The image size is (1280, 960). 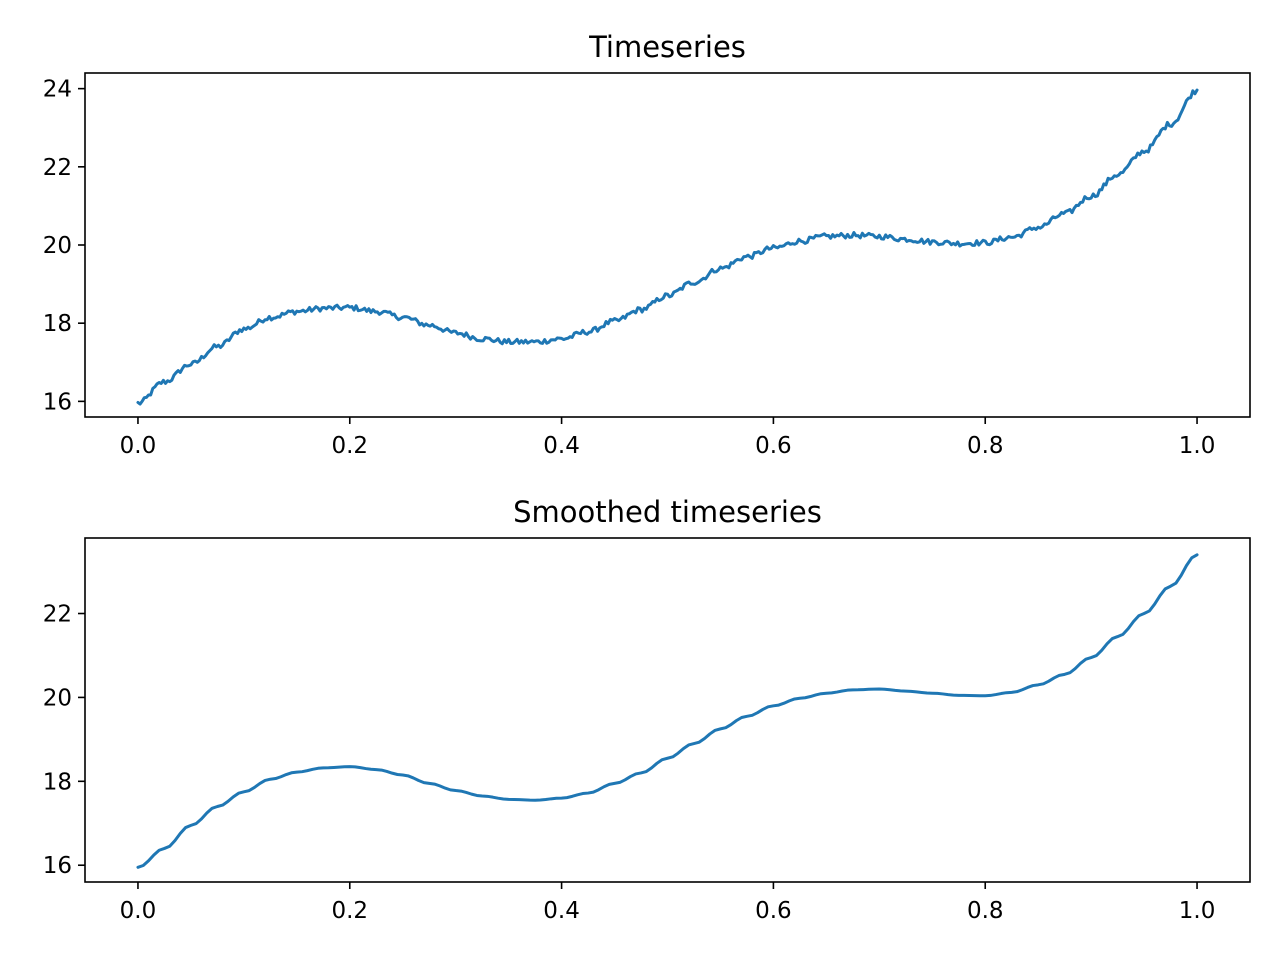 What do you see at coordinates (57, 90) in the screenshot?
I see `y-tick-label: 24` at bounding box center [57, 90].